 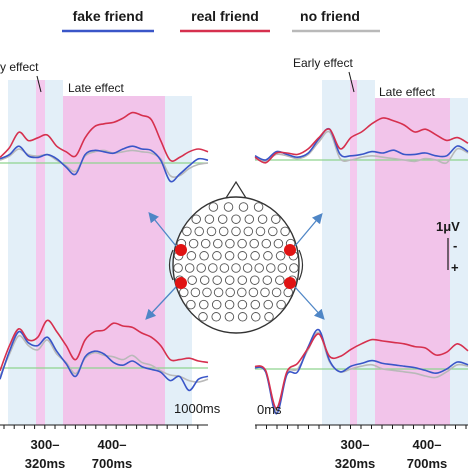 What do you see at coordinates (330, 16) in the screenshot?
I see `legend-label-no-friend: no friend` at bounding box center [330, 16].